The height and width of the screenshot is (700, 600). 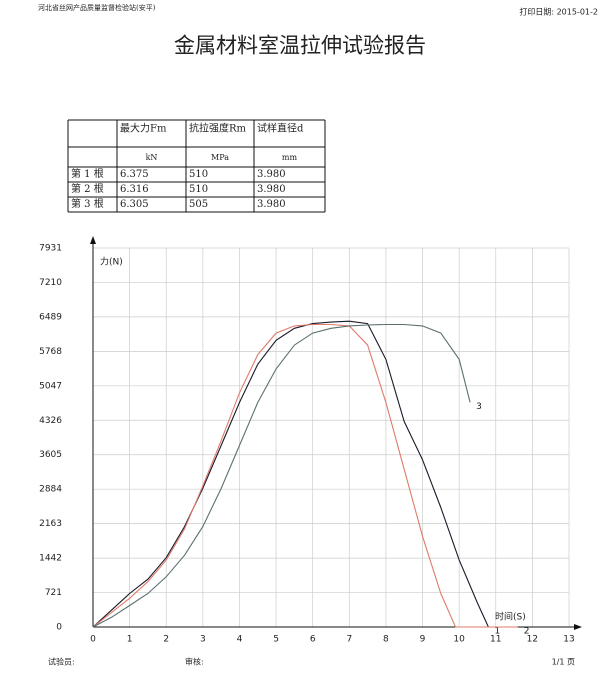 What do you see at coordinates (198, 204) in the screenshot?
I see `cell: 505` at bounding box center [198, 204].